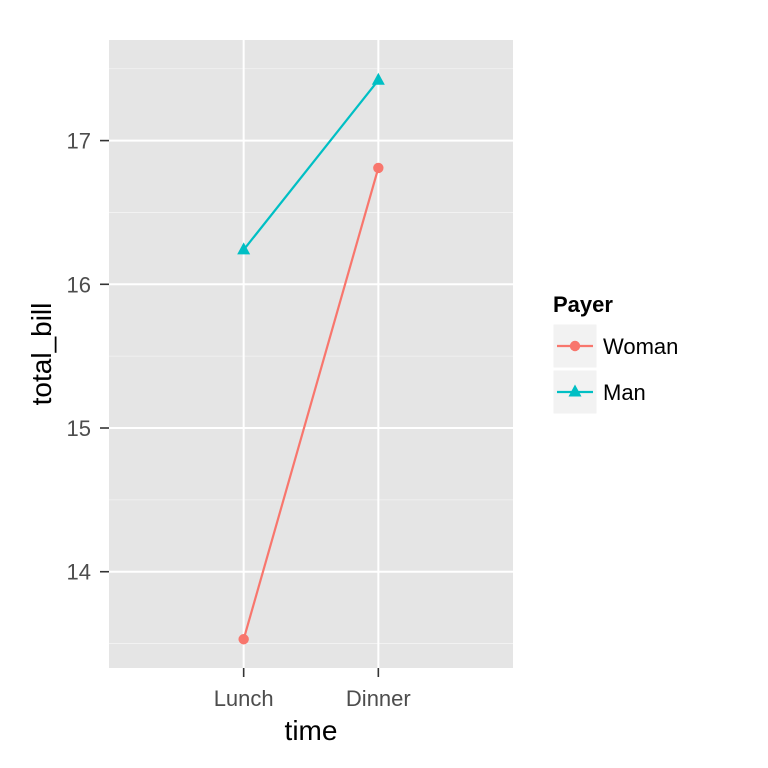 The height and width of the screenshot is (768, 768). Describe the element at coordinates (583, 304) in the screenshot. I see `legend-title: Payer` at that location.